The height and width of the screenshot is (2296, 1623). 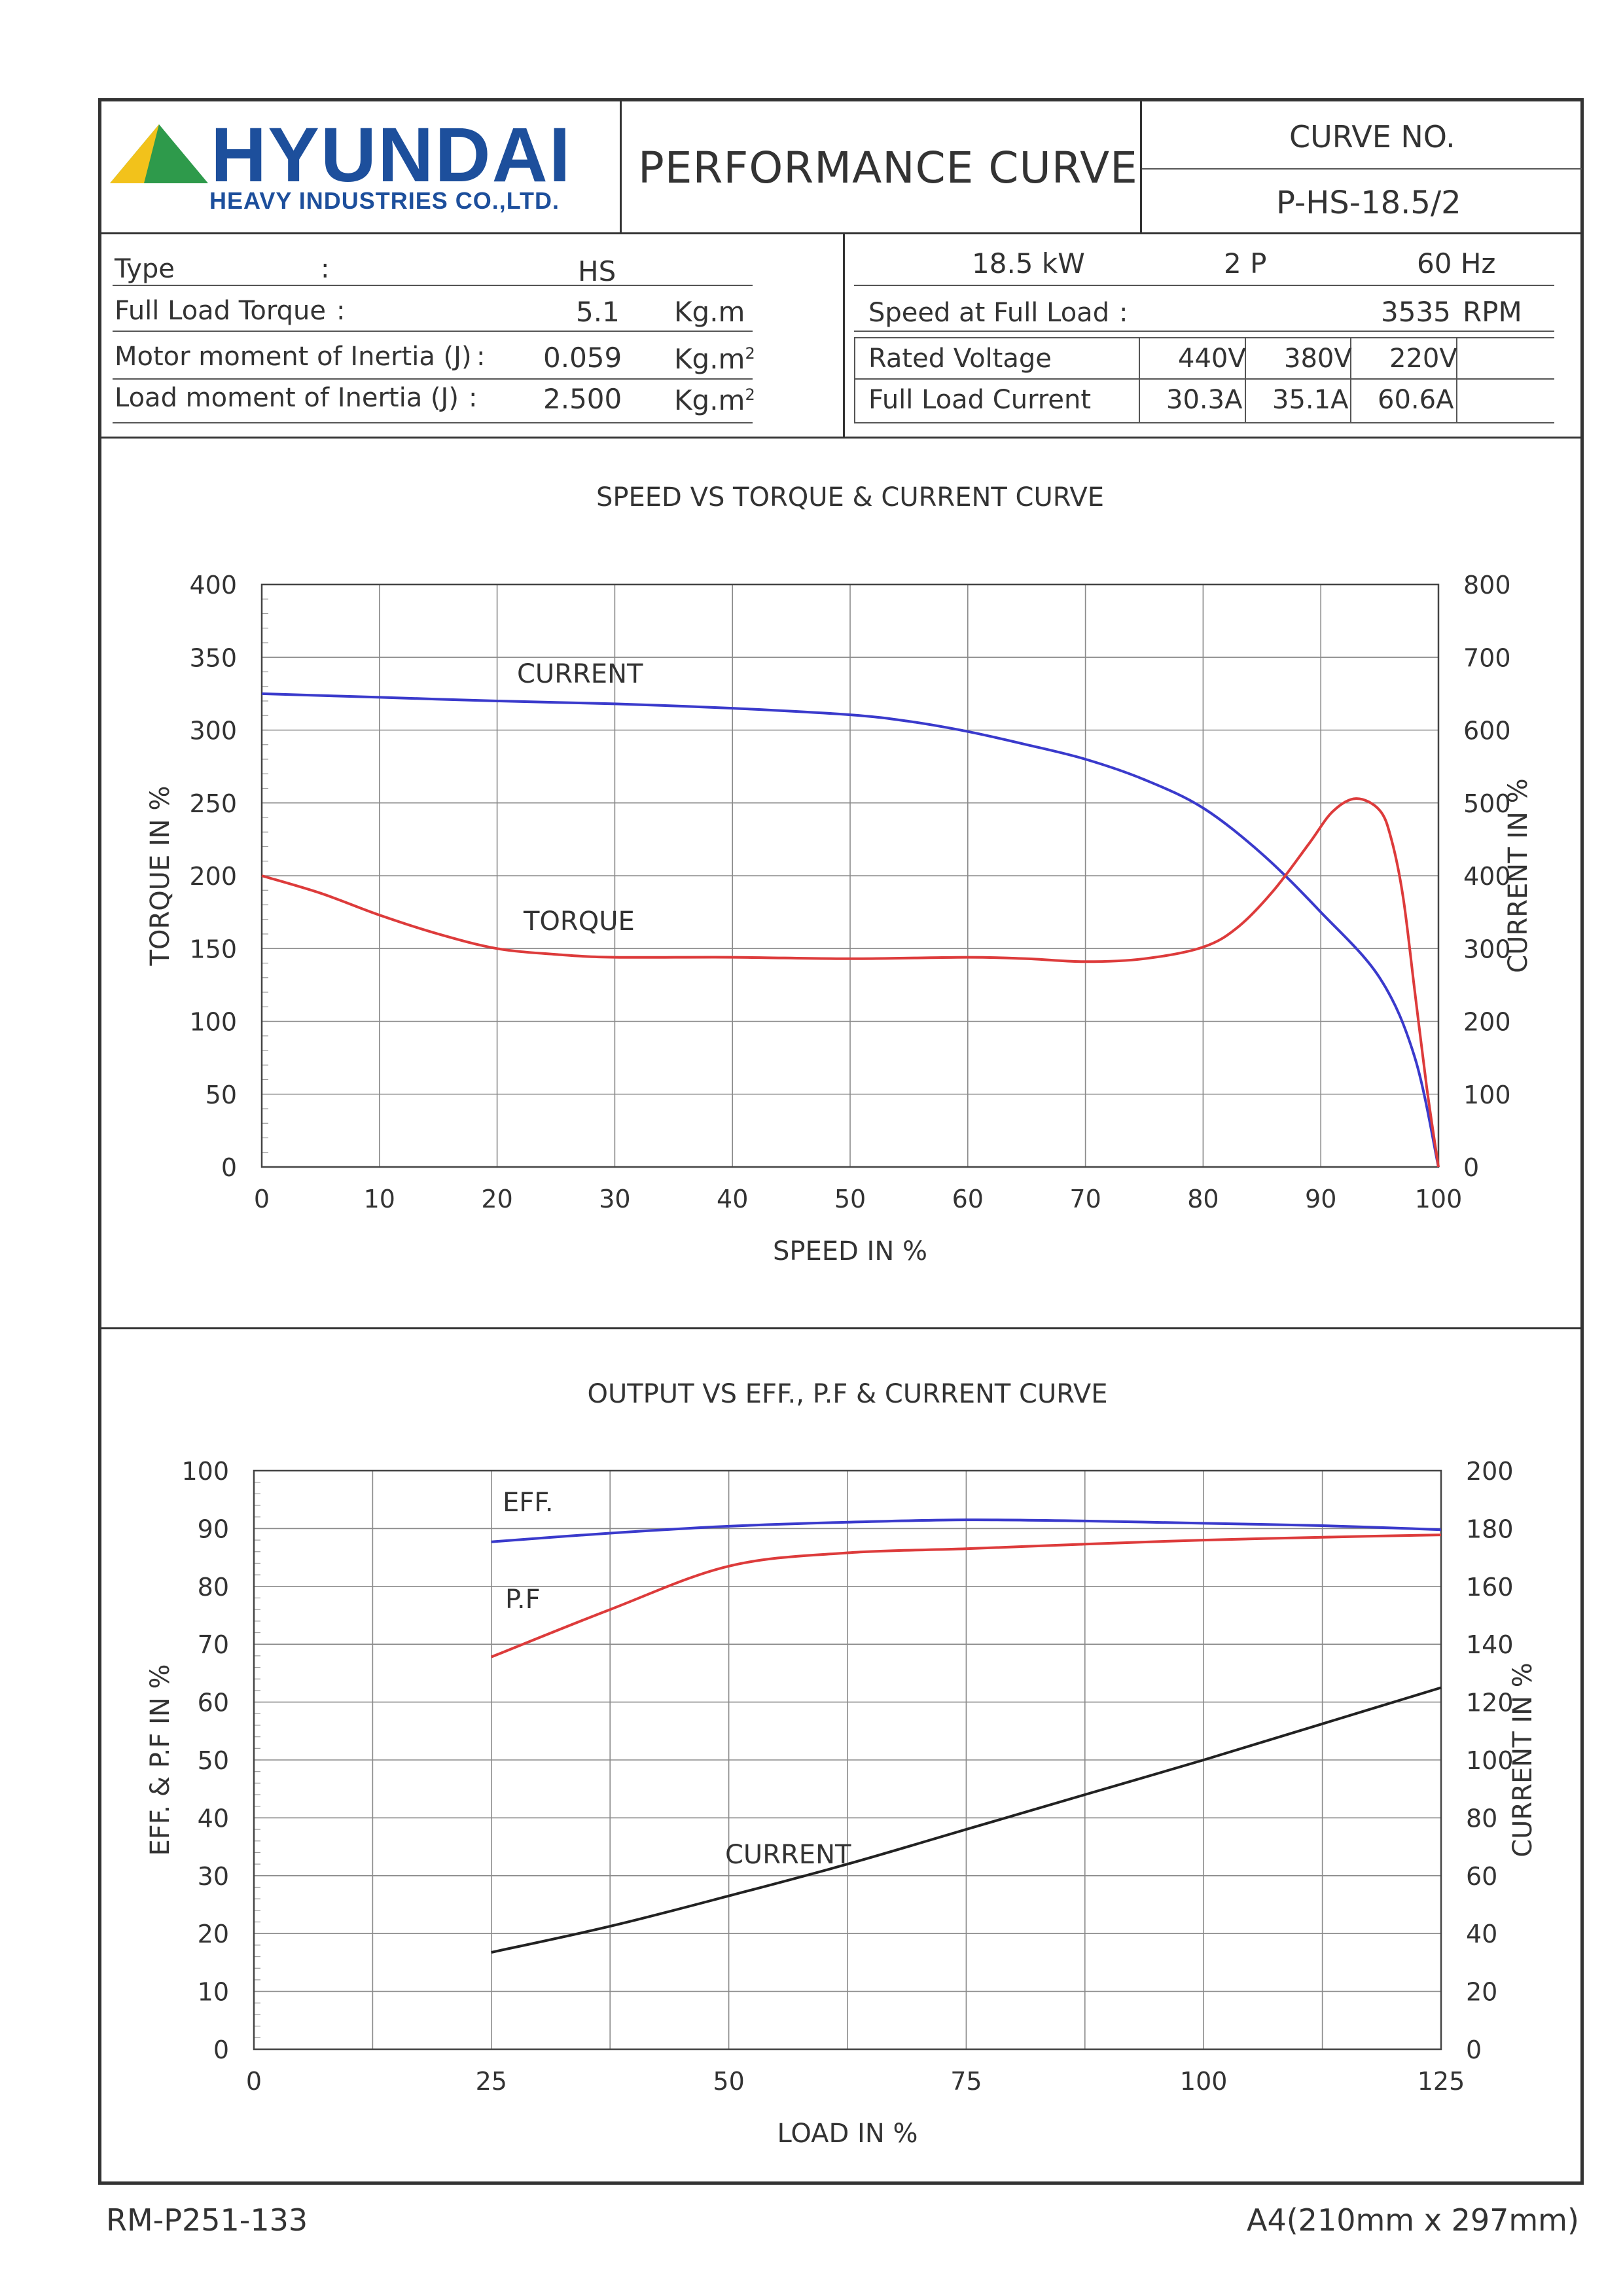 What do you see at coordinates (207, 2220) in the screenshot?
I see `footer-doc-code: RM-P251-133` at bounding box center [207, 2220].